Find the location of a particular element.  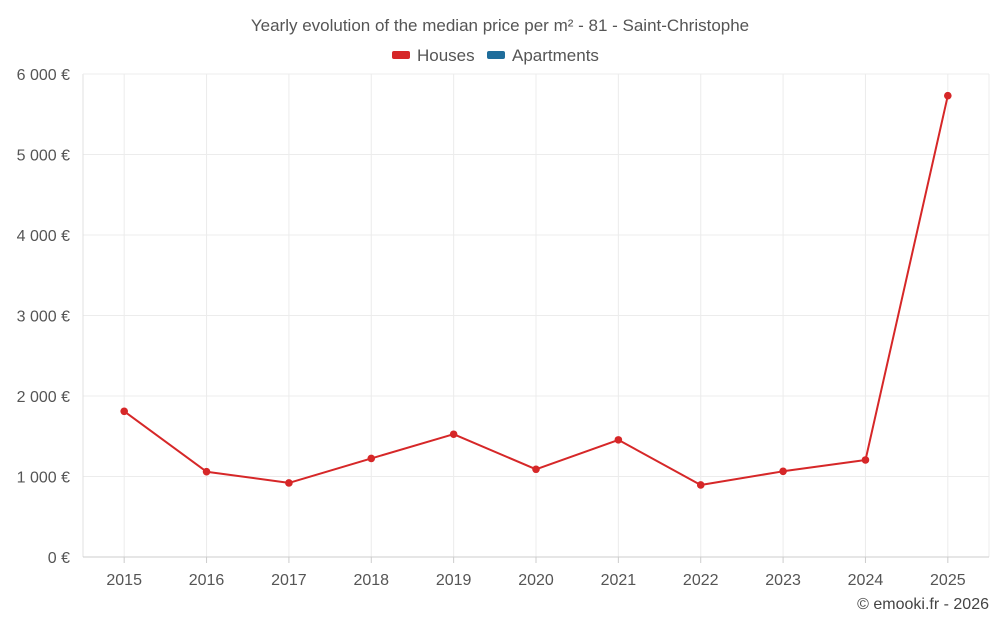

y-tick-label: 0 € is located at coordinates (59, 558).